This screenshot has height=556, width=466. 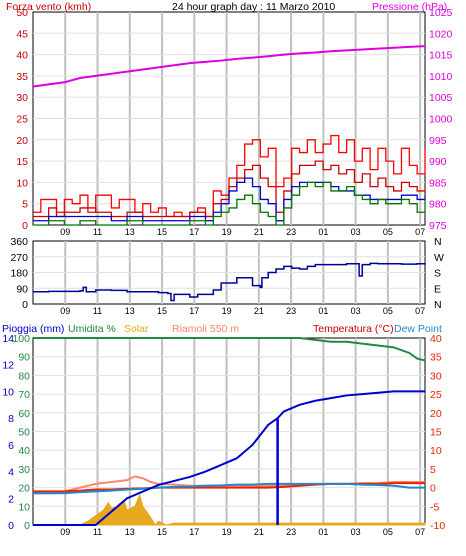 I want to click on temperature-axis: 40 35 30 25 20 15 10 5 0 -5 -10, so click(x=437, y=432).